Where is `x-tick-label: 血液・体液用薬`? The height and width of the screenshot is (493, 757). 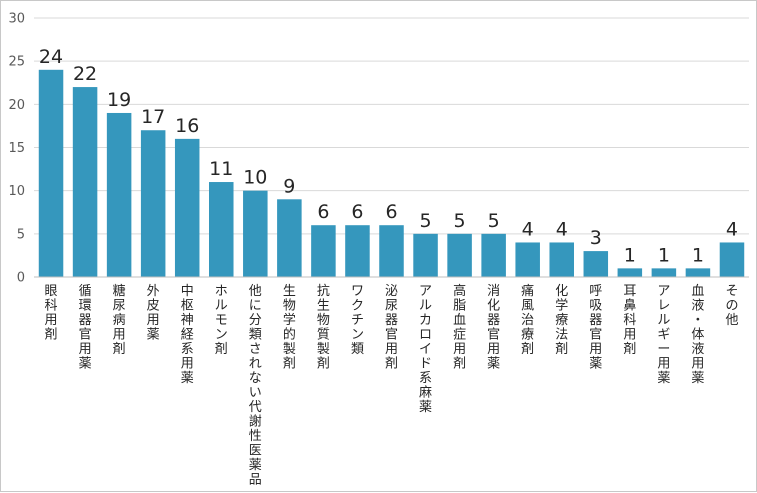
x-tick-label: 血液・体液用薬 is located at coordinates (697, 335).